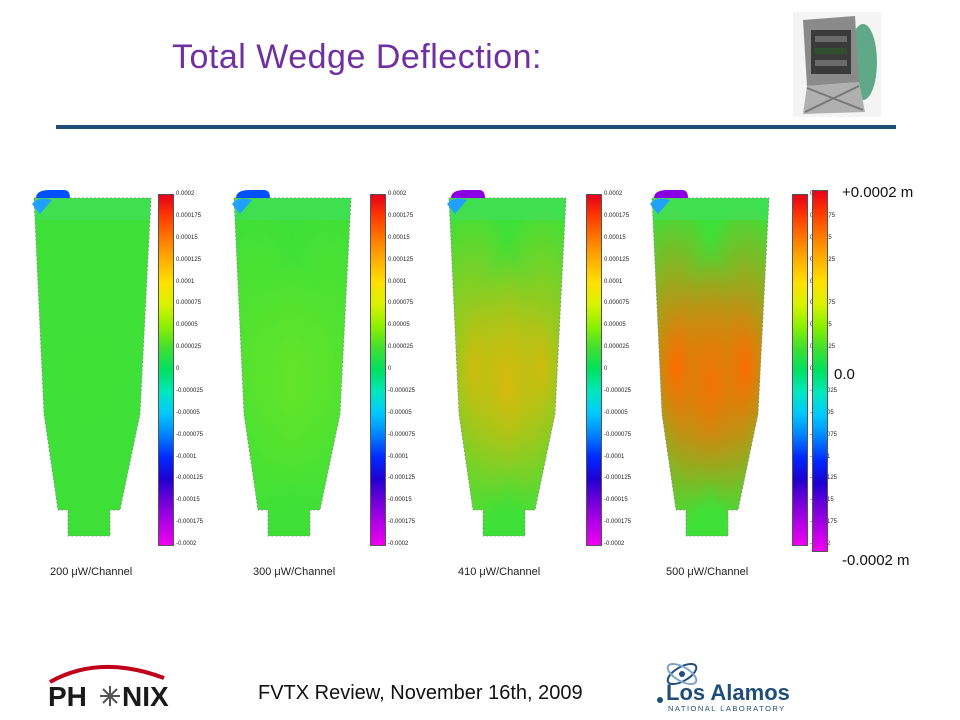 The image size is (960, 720). I want to click on footer-text: FVTX Review, November 16th, 2009, so click(420, 693).